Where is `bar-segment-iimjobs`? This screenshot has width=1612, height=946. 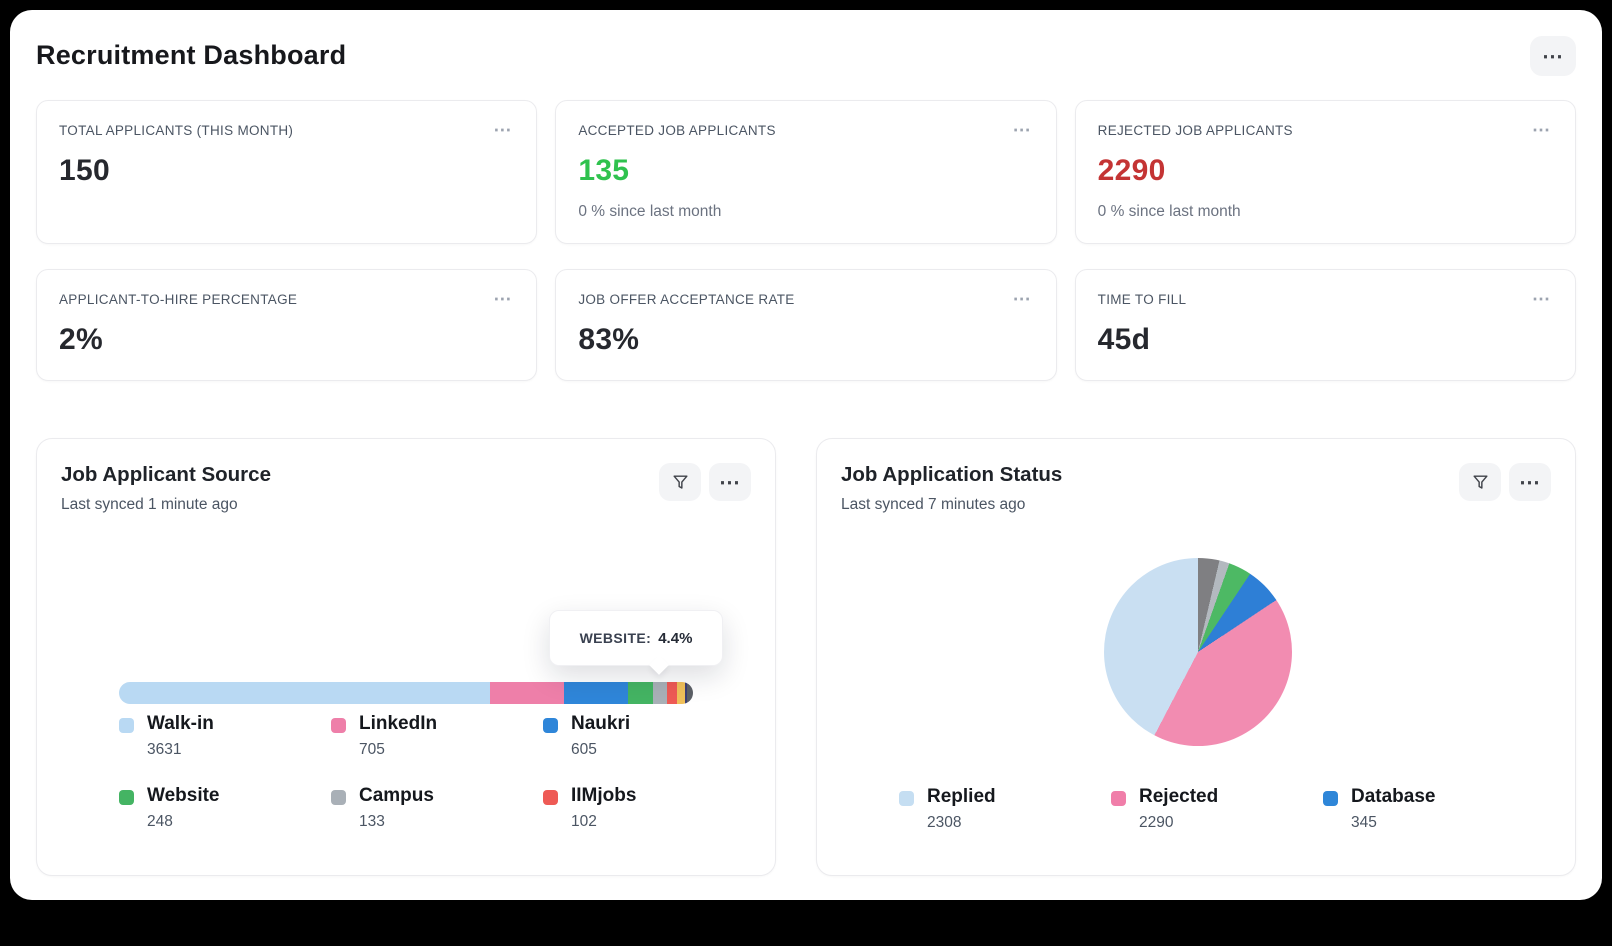 bar-segment-iimjobs is located at coordinates (672, 693).